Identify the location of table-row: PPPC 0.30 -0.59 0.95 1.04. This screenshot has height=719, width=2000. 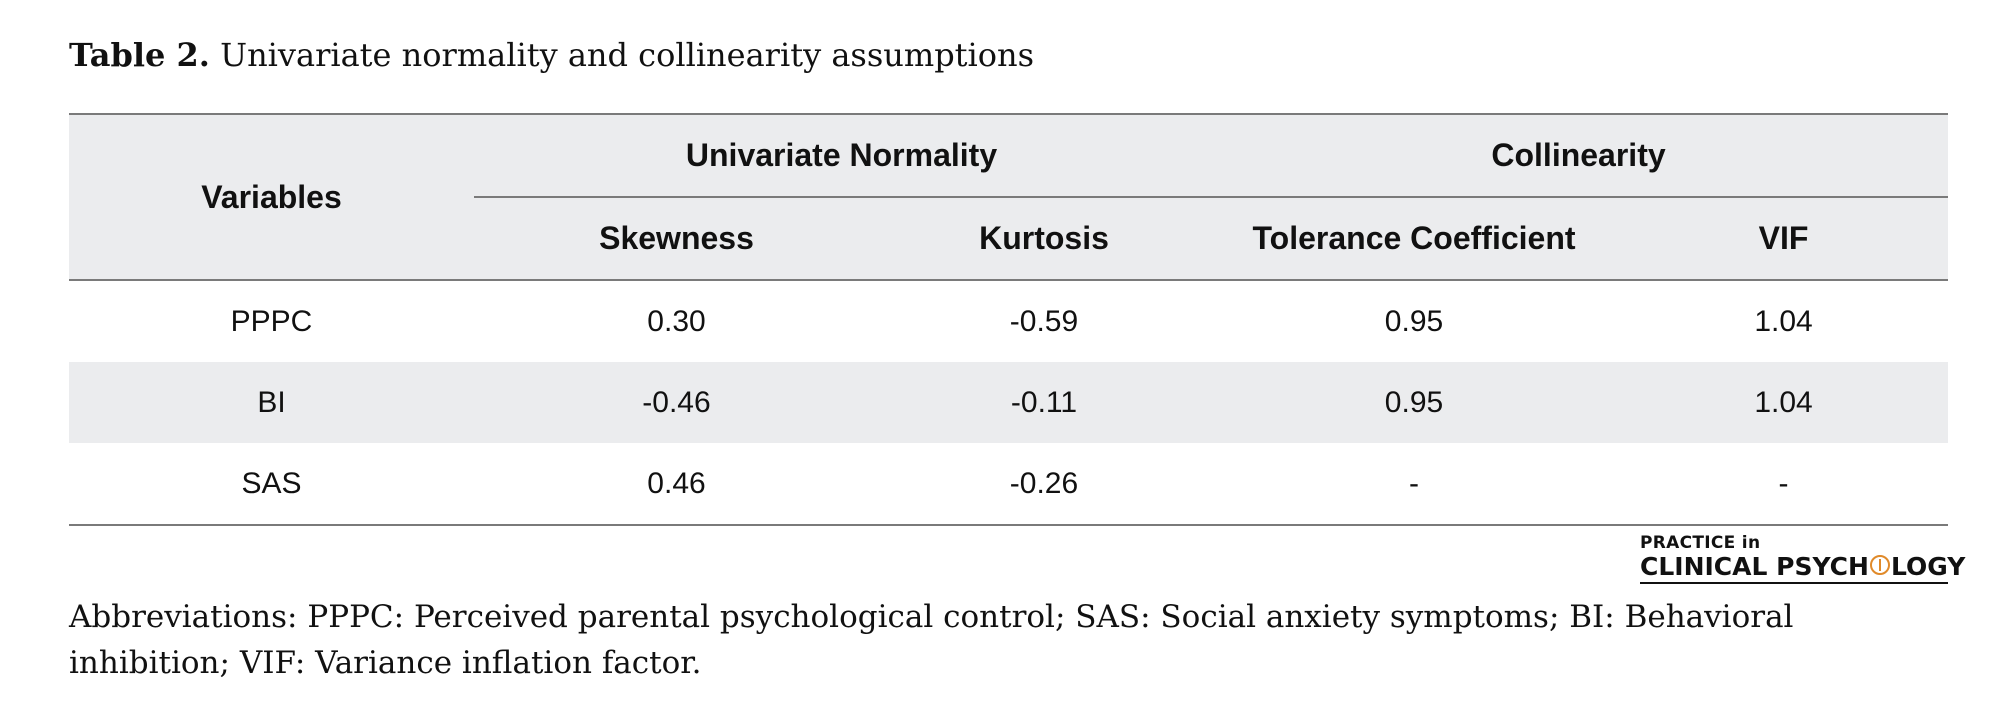
(1008, 321).